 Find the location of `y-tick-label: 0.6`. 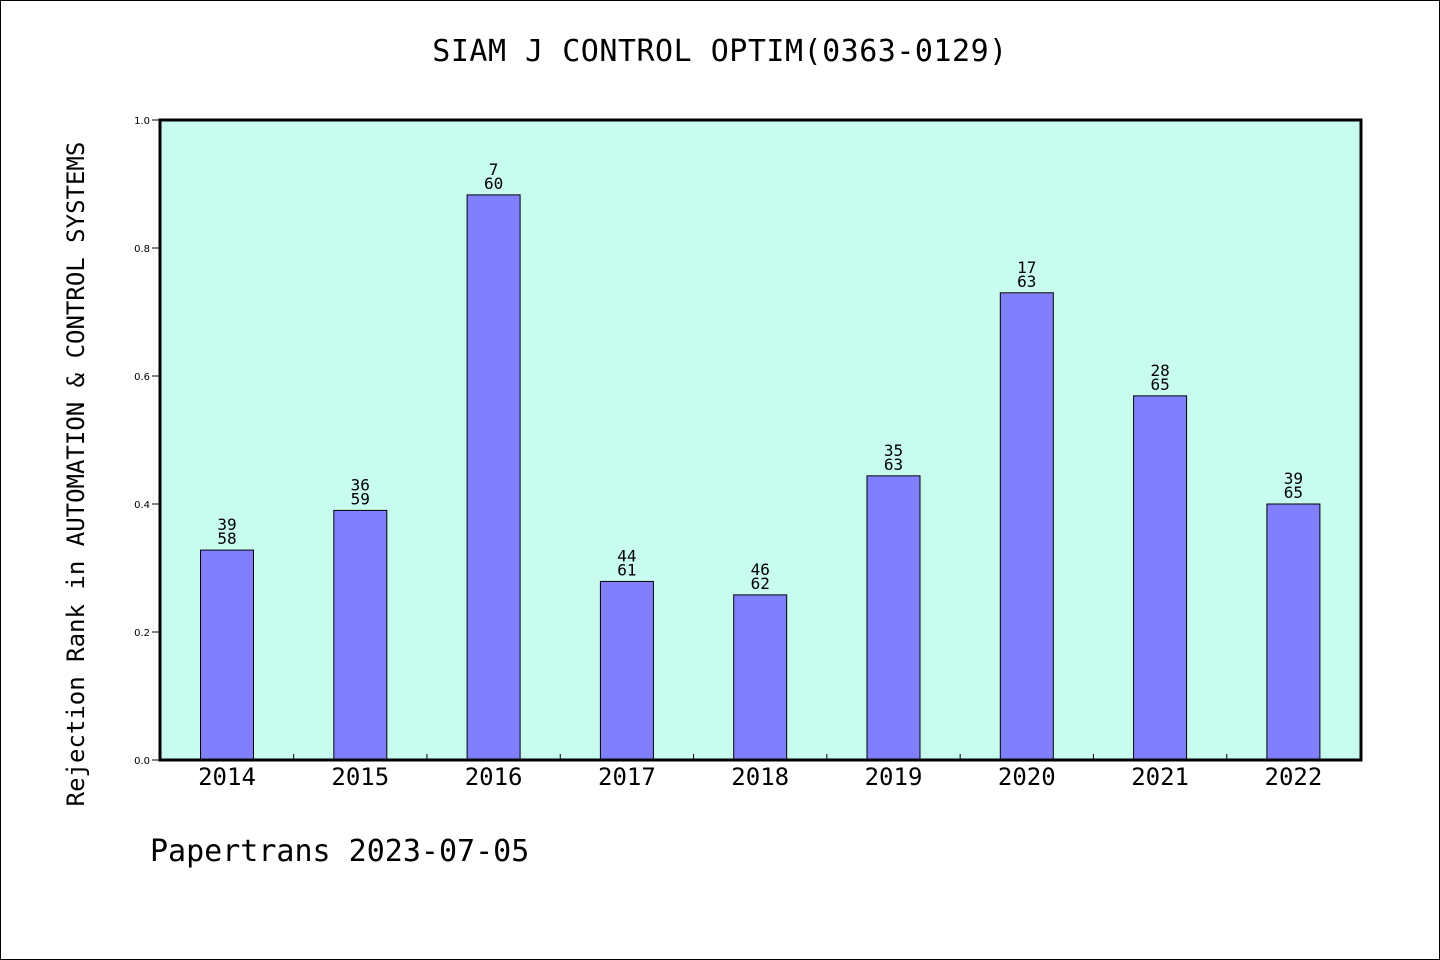

y-tick-label: 0.6 is located at coordinates (142, 377).